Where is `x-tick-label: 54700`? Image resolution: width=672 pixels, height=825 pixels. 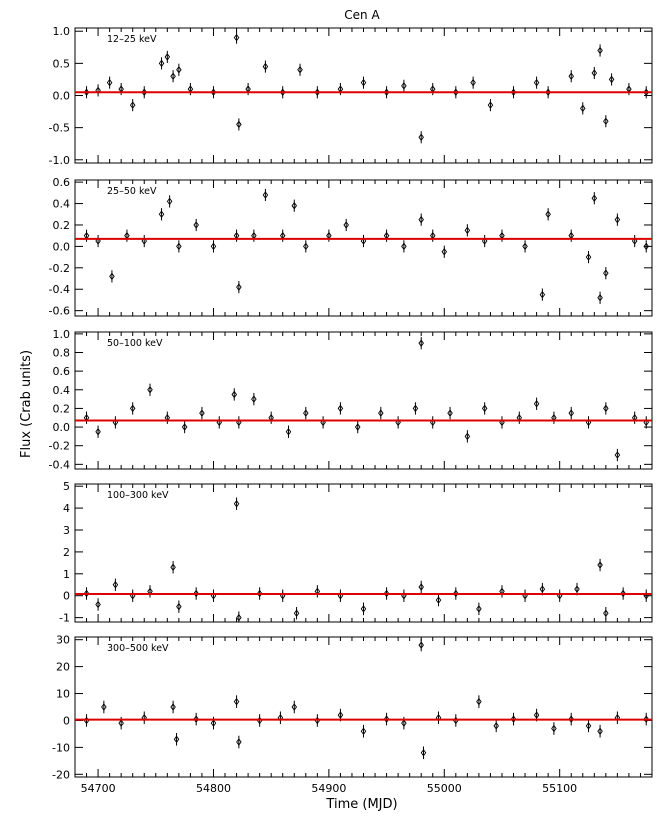
x-tick-label: 54700 is located at coordinates (98, 788).